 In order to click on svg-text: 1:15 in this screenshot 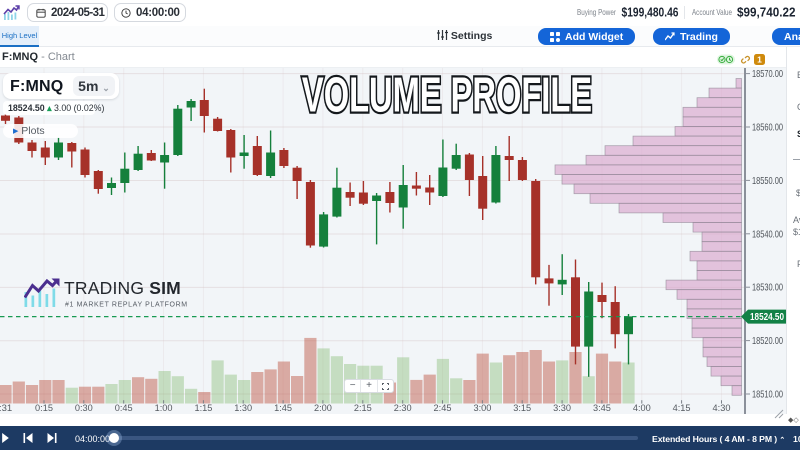, I will do `click(203, 408)`.